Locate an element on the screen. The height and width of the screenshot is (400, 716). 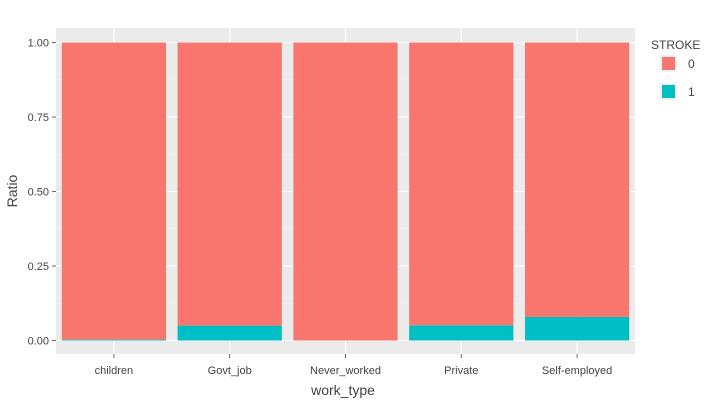
x-tick-label: Govt_job is located at coordinates (230, 371).